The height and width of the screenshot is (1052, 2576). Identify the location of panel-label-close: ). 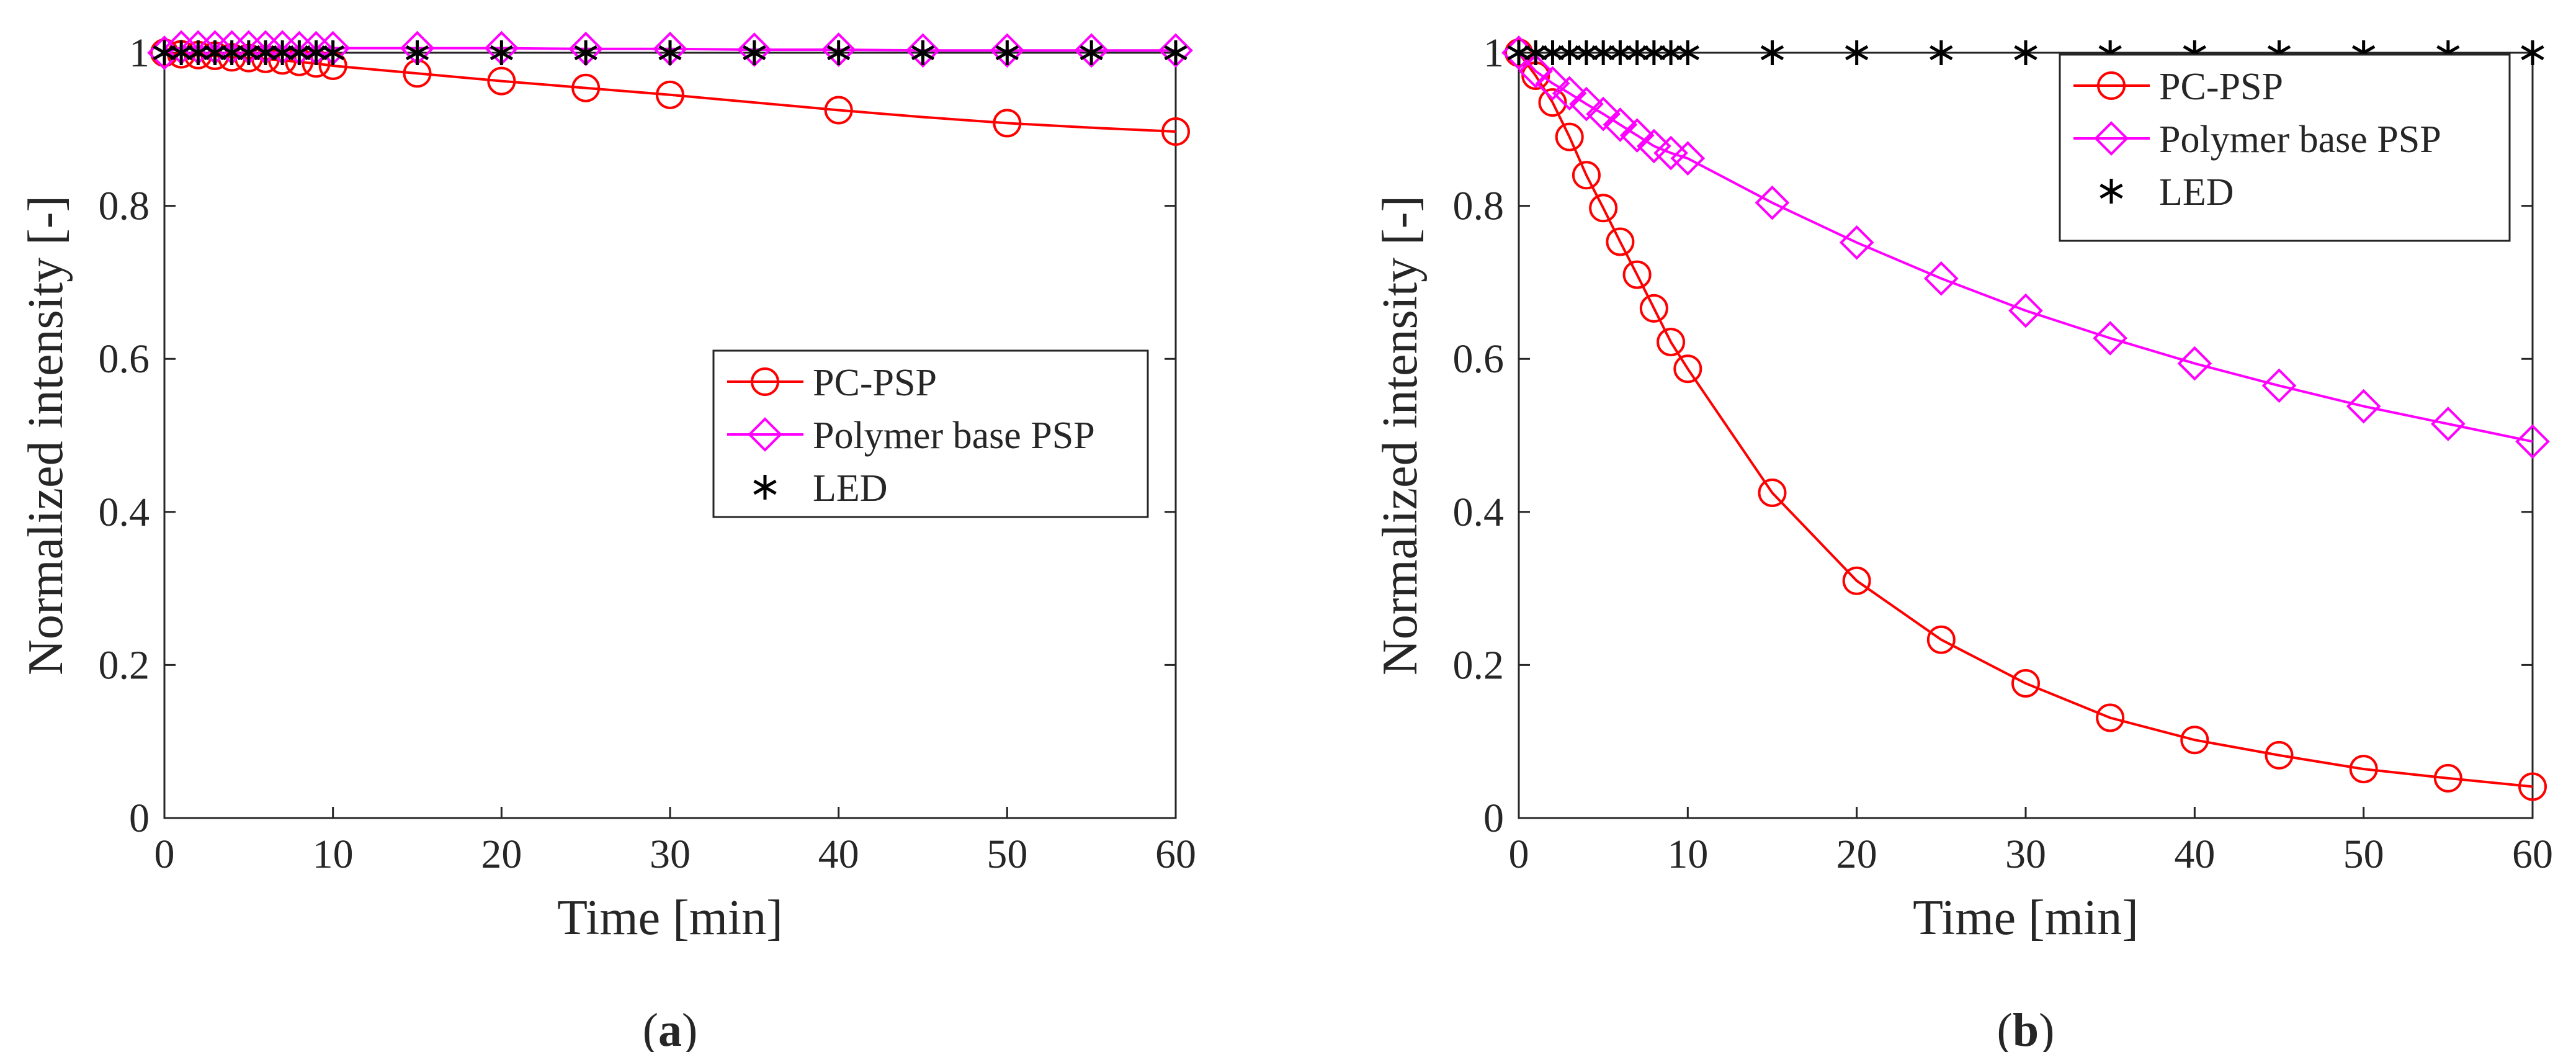
(689, 1028).